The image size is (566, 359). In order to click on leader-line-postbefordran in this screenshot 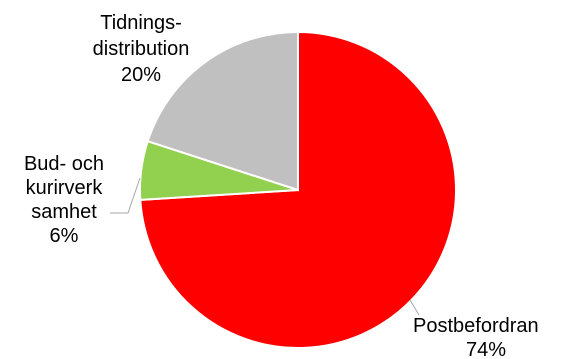, I will do `click(414, 307)`.